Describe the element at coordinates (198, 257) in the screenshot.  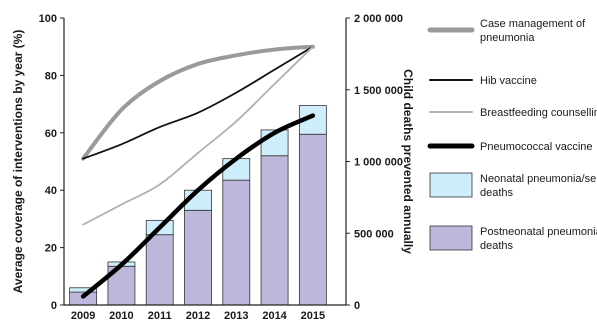
I see `bar-postneonatal-2012` at that location.